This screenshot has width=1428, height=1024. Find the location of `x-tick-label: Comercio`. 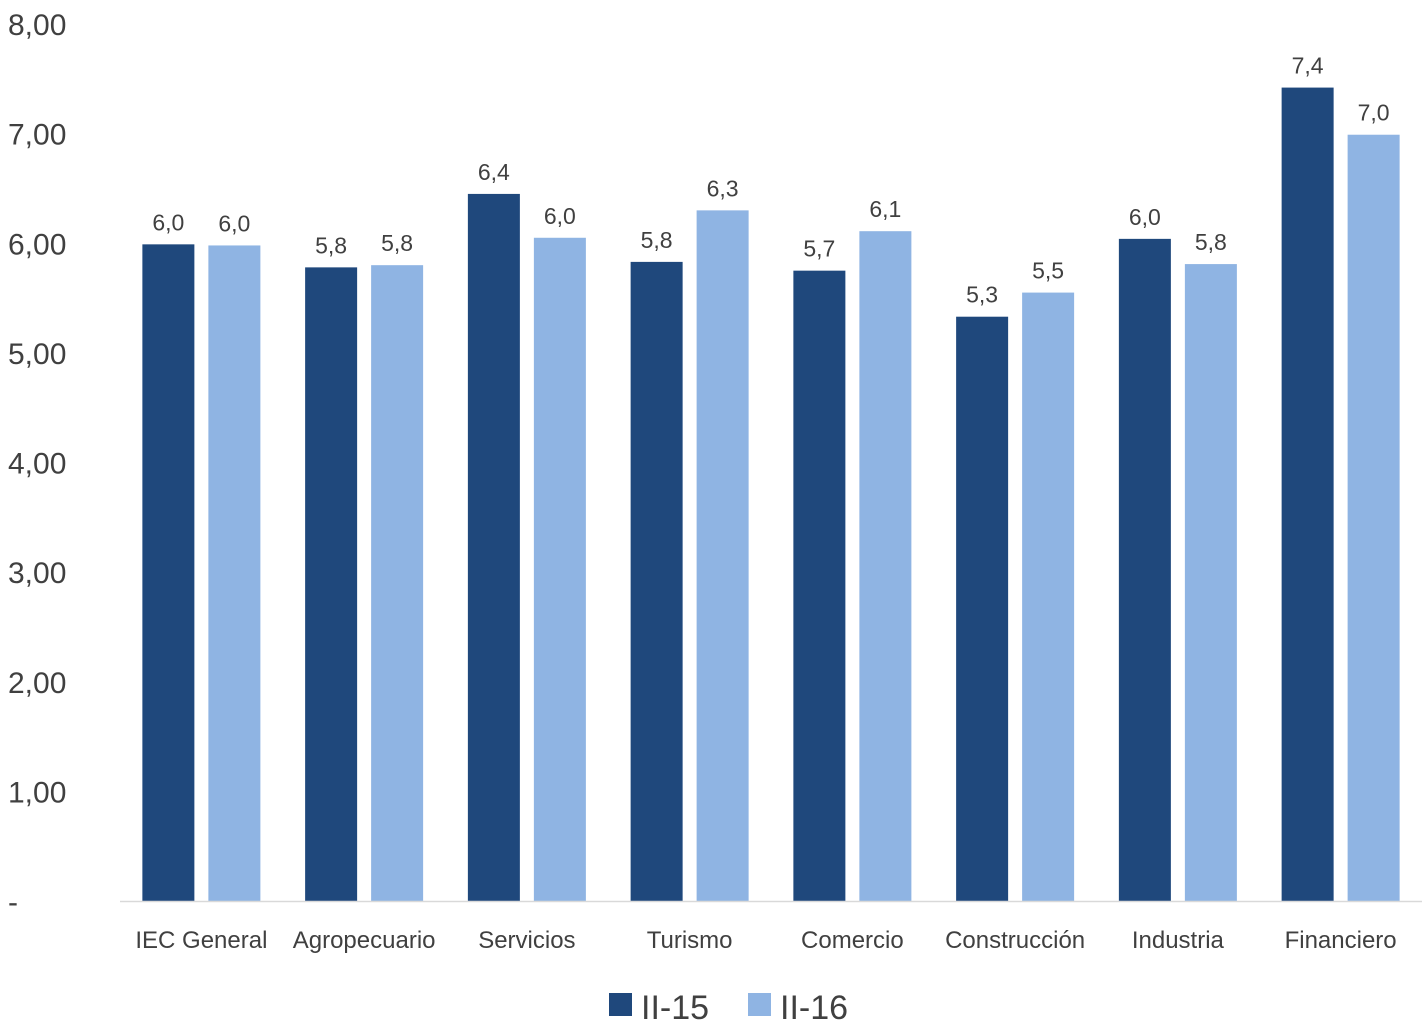

x-tick-label: Comercio is located at coordinates (852, 940).